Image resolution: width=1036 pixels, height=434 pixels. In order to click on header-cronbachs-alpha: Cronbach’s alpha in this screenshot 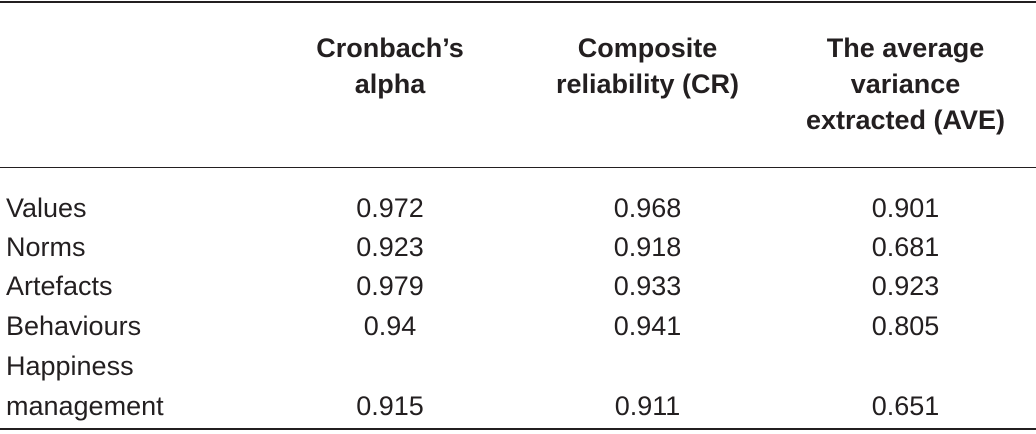, I will do `click(390, 66)`.